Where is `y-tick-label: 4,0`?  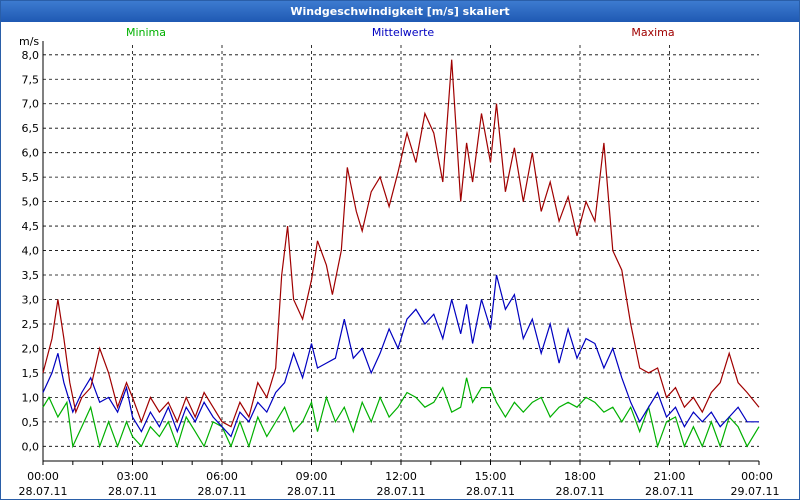
y-tick-label: 4,0 is located at coordinates (31, 251).